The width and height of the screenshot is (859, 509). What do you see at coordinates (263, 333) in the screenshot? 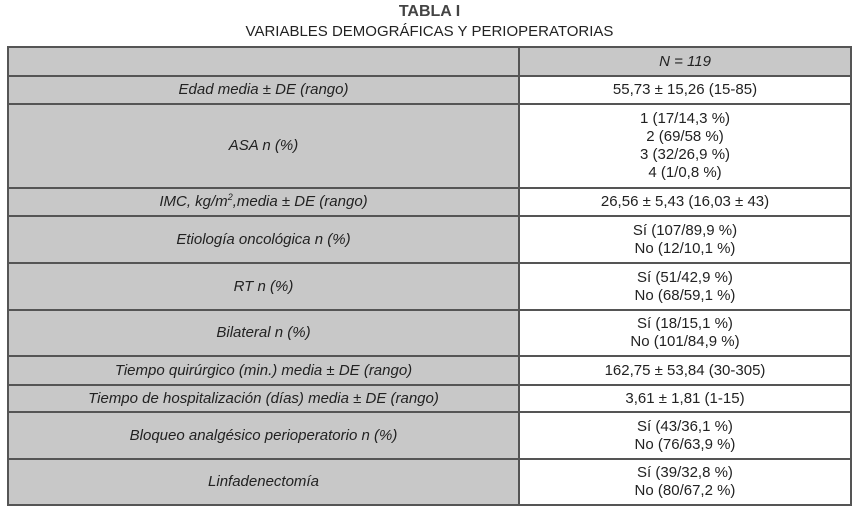
I see `row-label: Bilateral n (%)` at bounding box center [263, 333].